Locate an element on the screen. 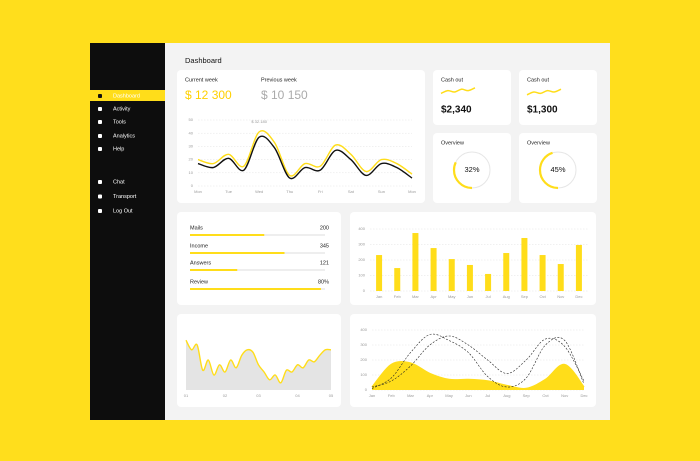 This screenshot has width=700, height=461. y-tick-label: 20 is located at coordinates (191, 159).